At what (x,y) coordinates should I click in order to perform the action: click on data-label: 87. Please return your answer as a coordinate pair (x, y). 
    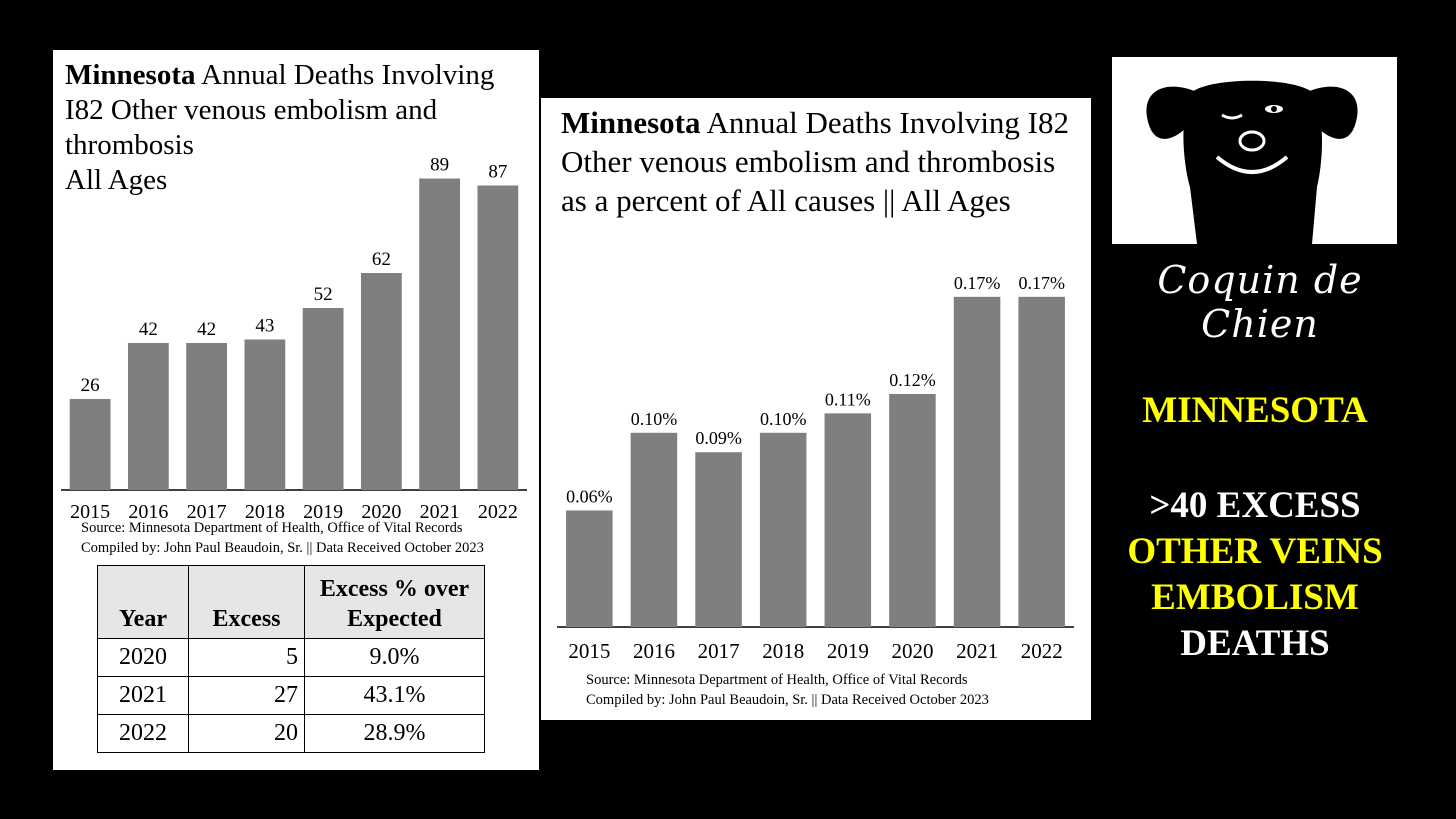
    Looking at the image, I should click on (497, 172).